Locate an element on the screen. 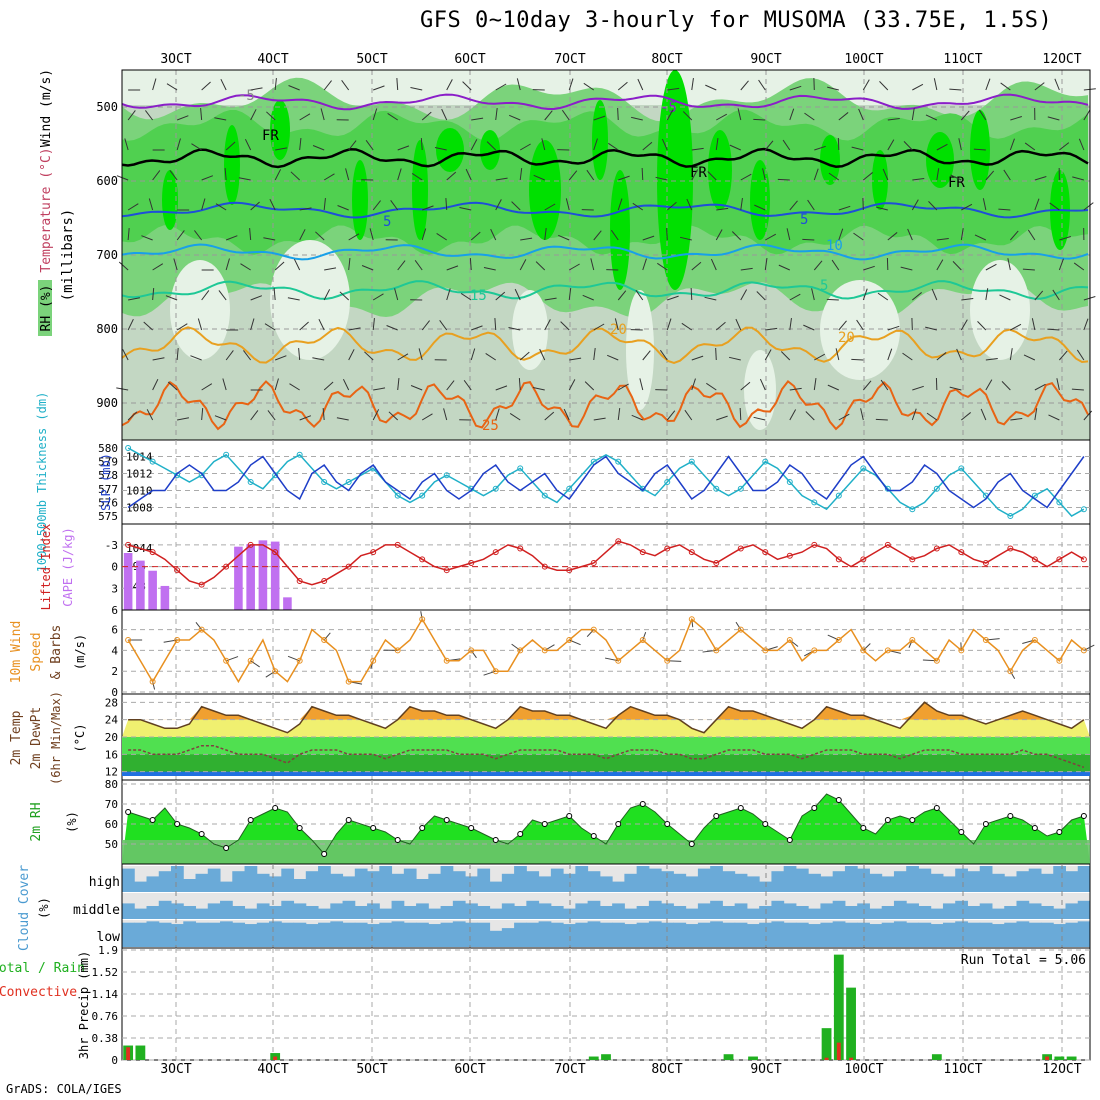  slp-legend-label: SLP (mb) is located at coordinates (106, 482).